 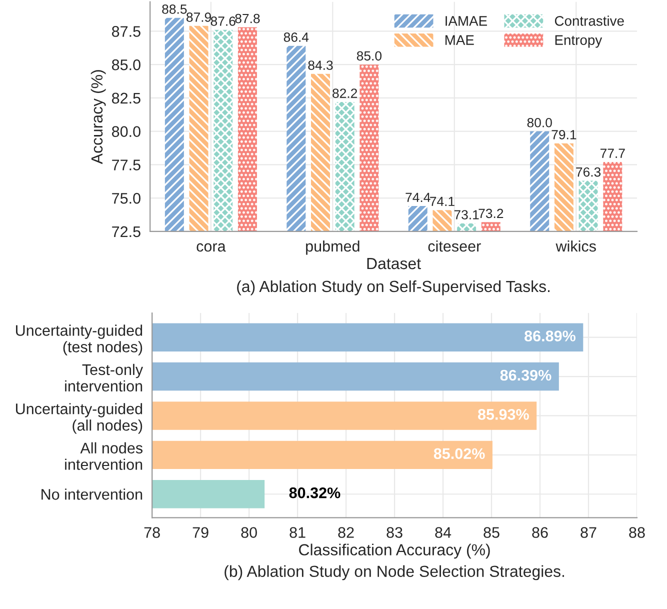 What do you see at coordinates (126, 31) in the screenshot?
I see `y-tick-label: 87.5` at bounding box center [126, 31].